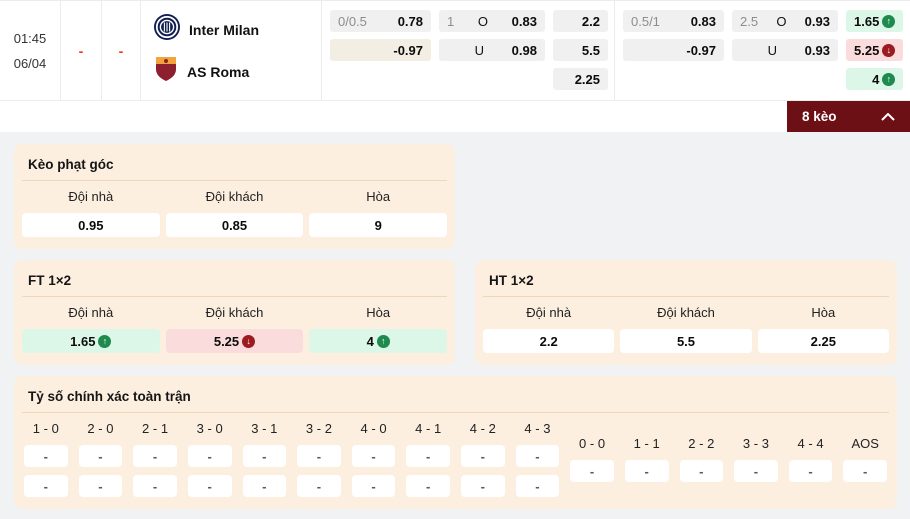  Describe the element at coordinates (875, 79) in the screenshot. I see `group2-draw-cell: 4 ↑` at that location.